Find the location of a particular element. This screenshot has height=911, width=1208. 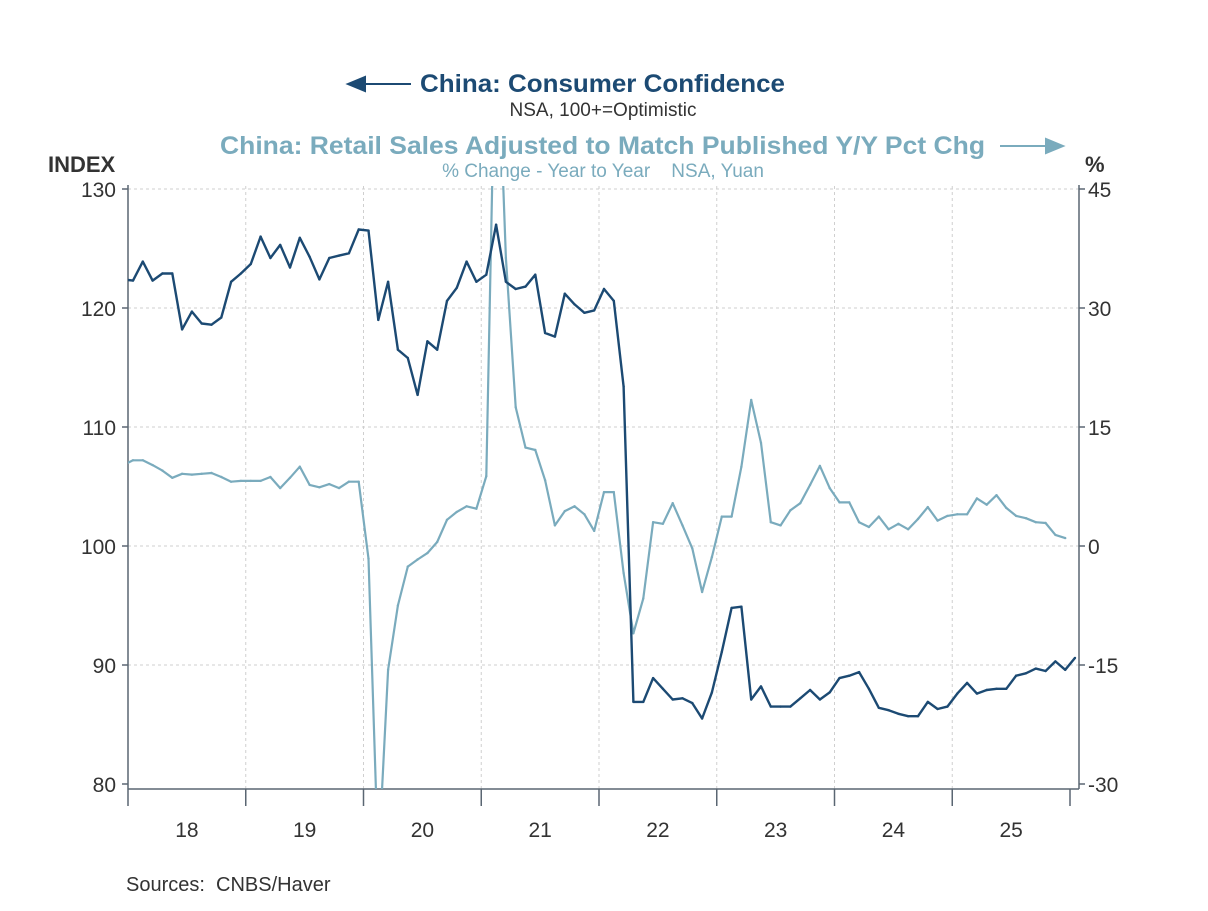

title-consumer-confidence: China: Consumer Confidence is located at coordinates (602, 84).